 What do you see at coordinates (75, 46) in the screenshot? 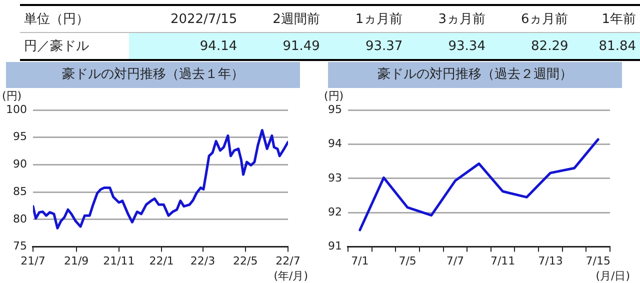
I see `text: 円／豪ドル` at bounding box center [75, 46].